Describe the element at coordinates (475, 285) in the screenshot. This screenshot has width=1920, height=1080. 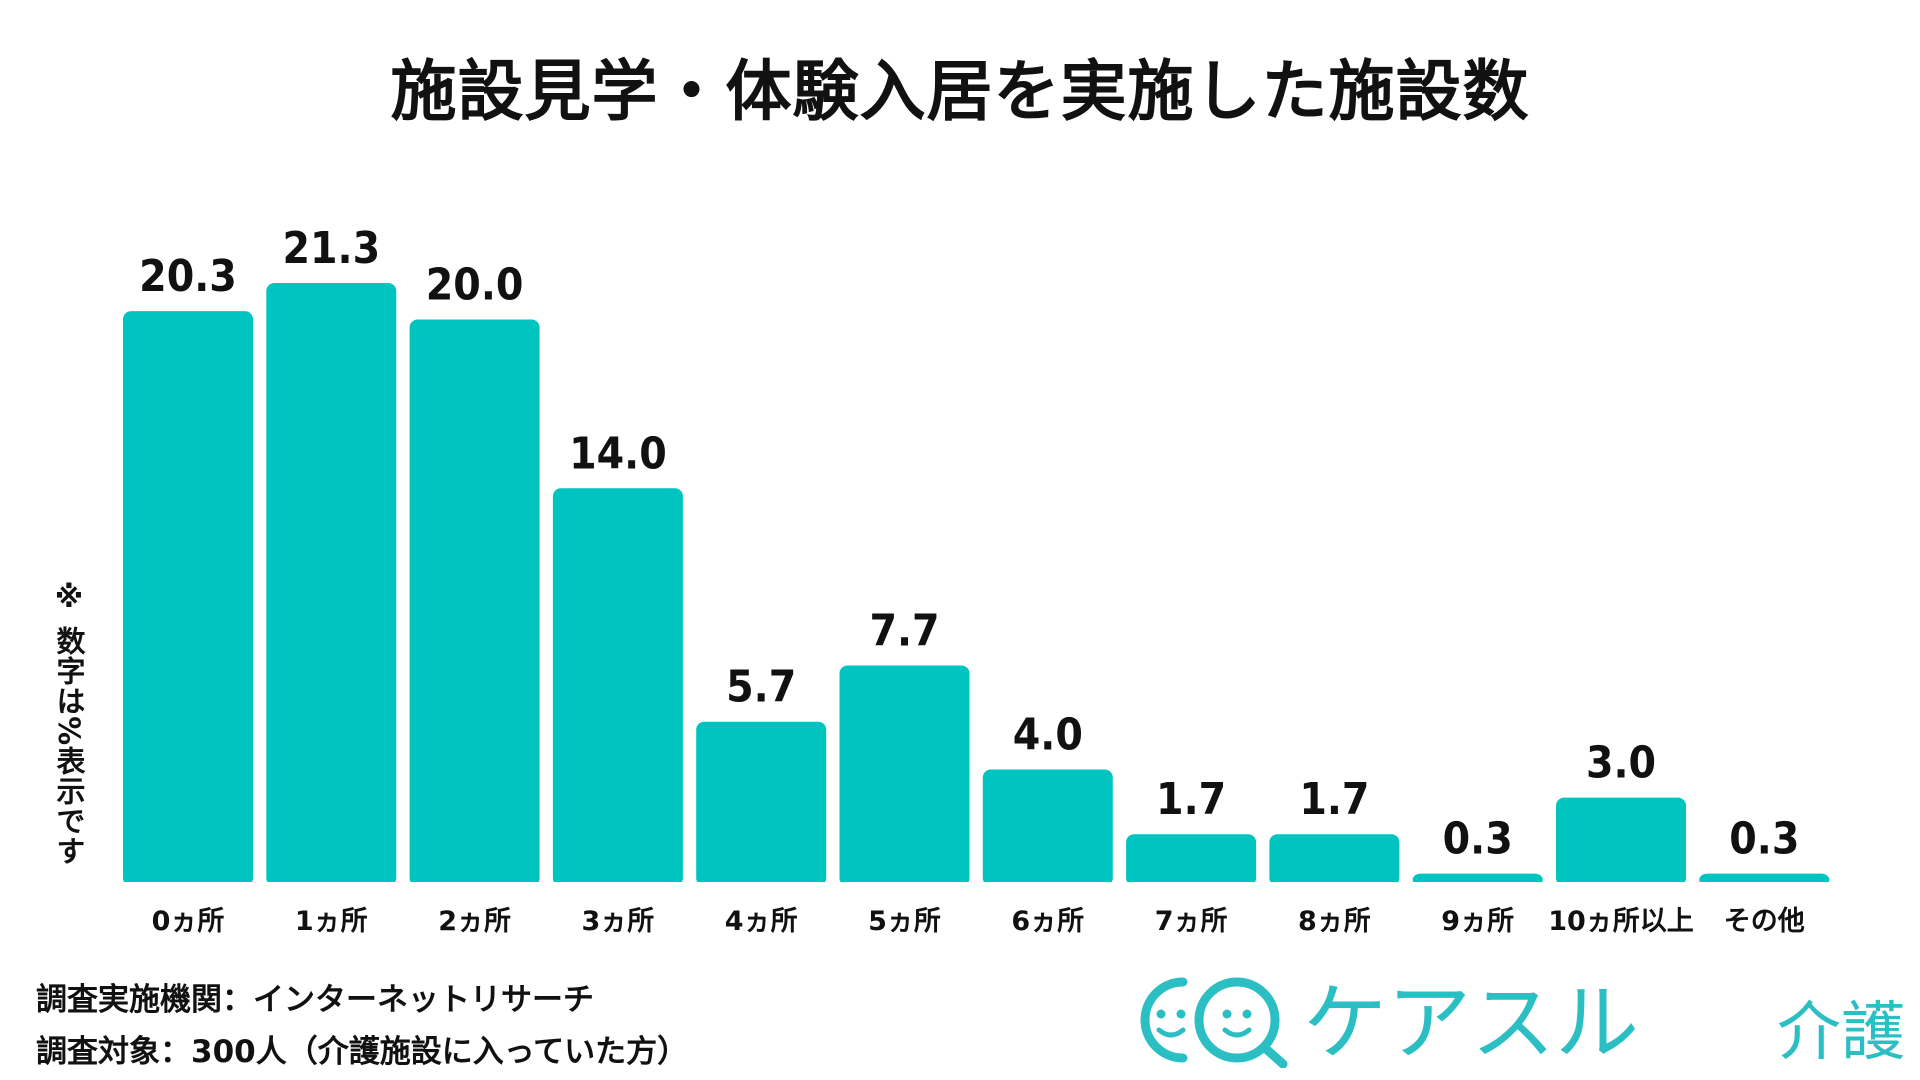
I see `bar-value-label-2: 20.0` at that location.